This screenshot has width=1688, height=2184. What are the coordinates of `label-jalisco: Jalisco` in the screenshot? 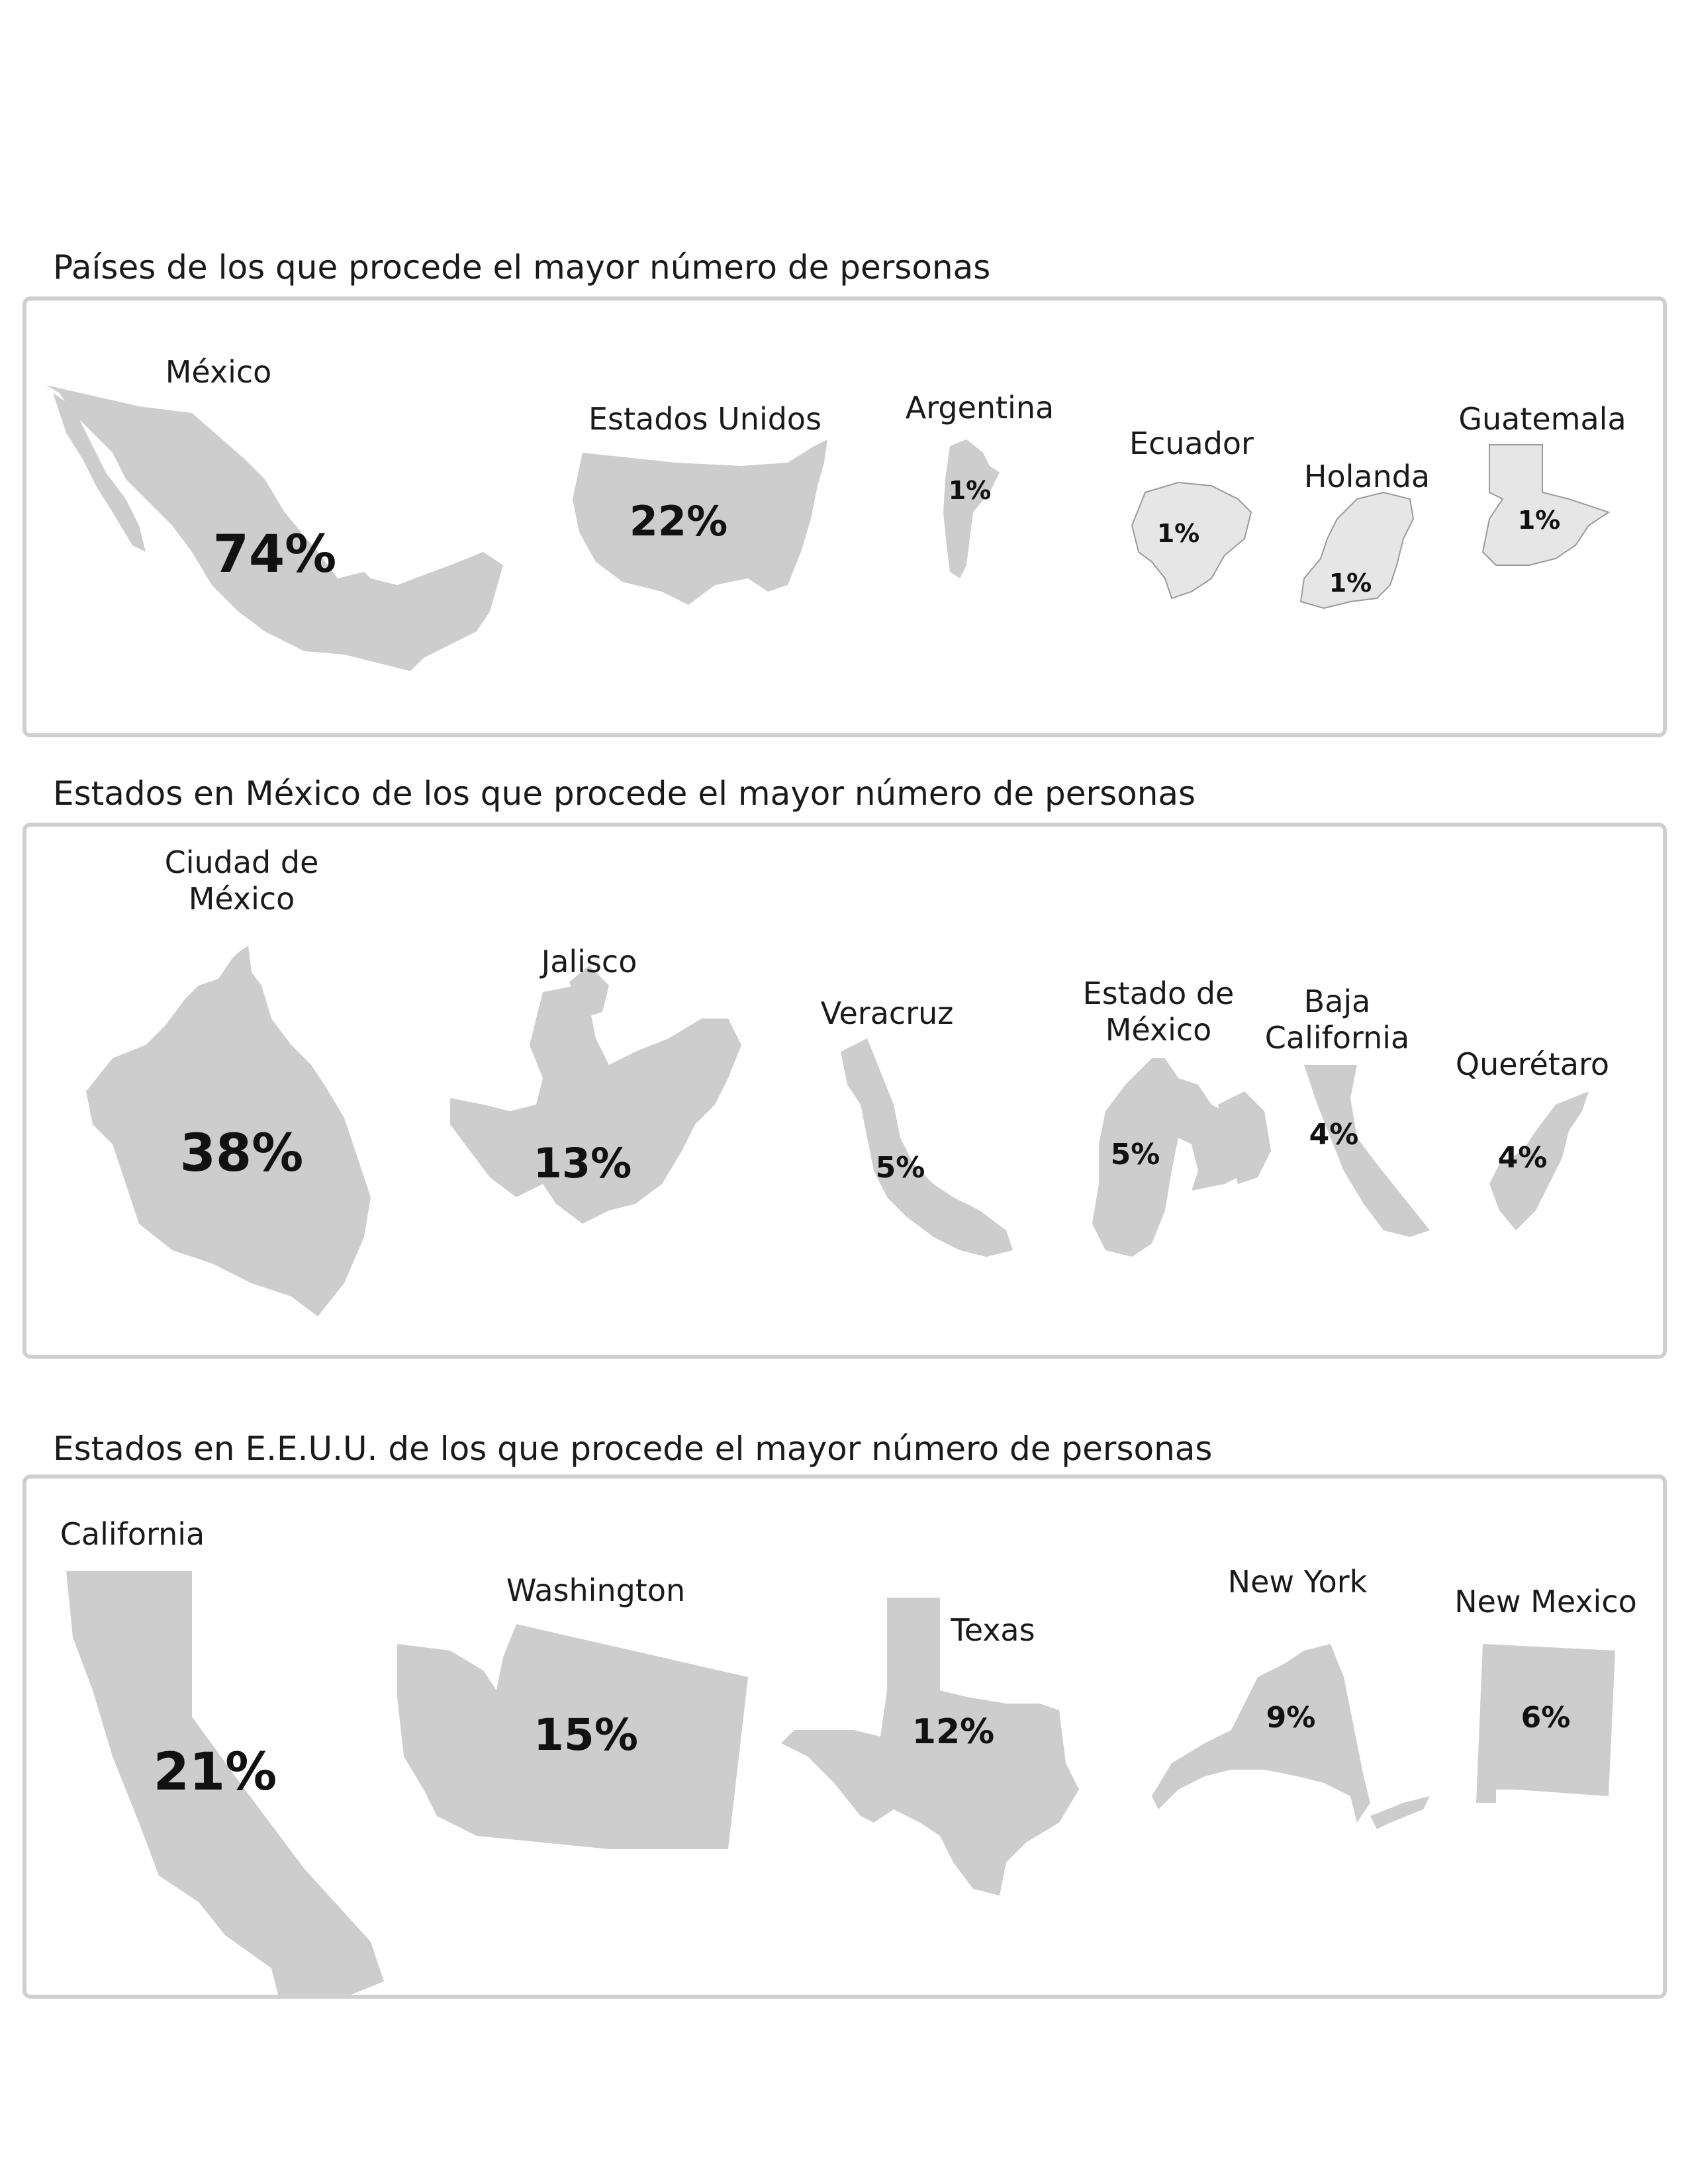 It's located at (588, 961).